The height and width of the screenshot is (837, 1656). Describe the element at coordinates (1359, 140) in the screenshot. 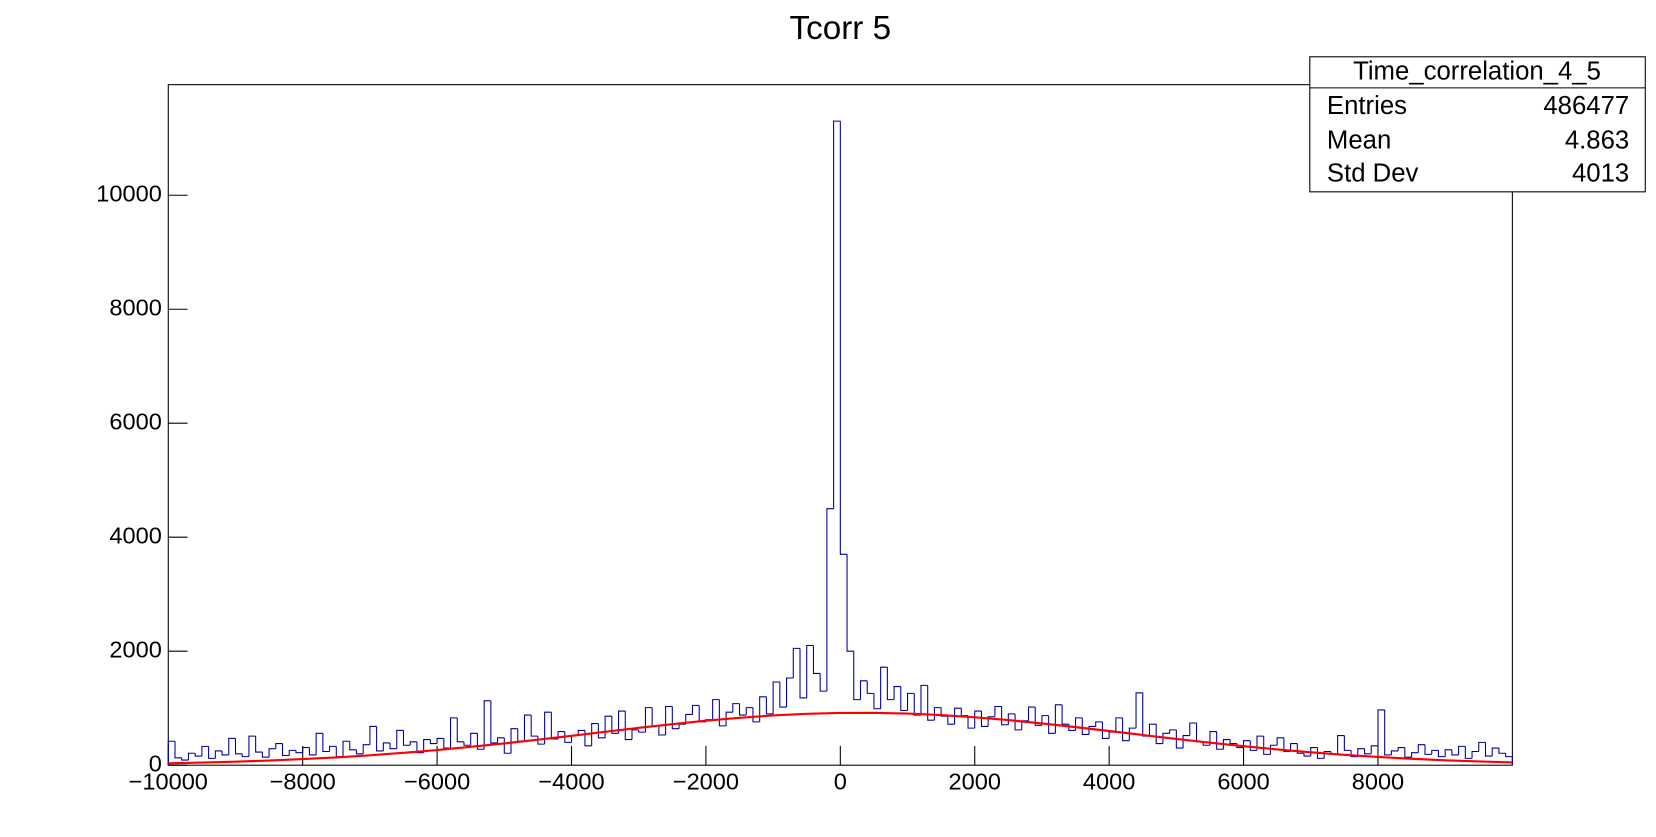

I see `stats-label: Mean` at that location.